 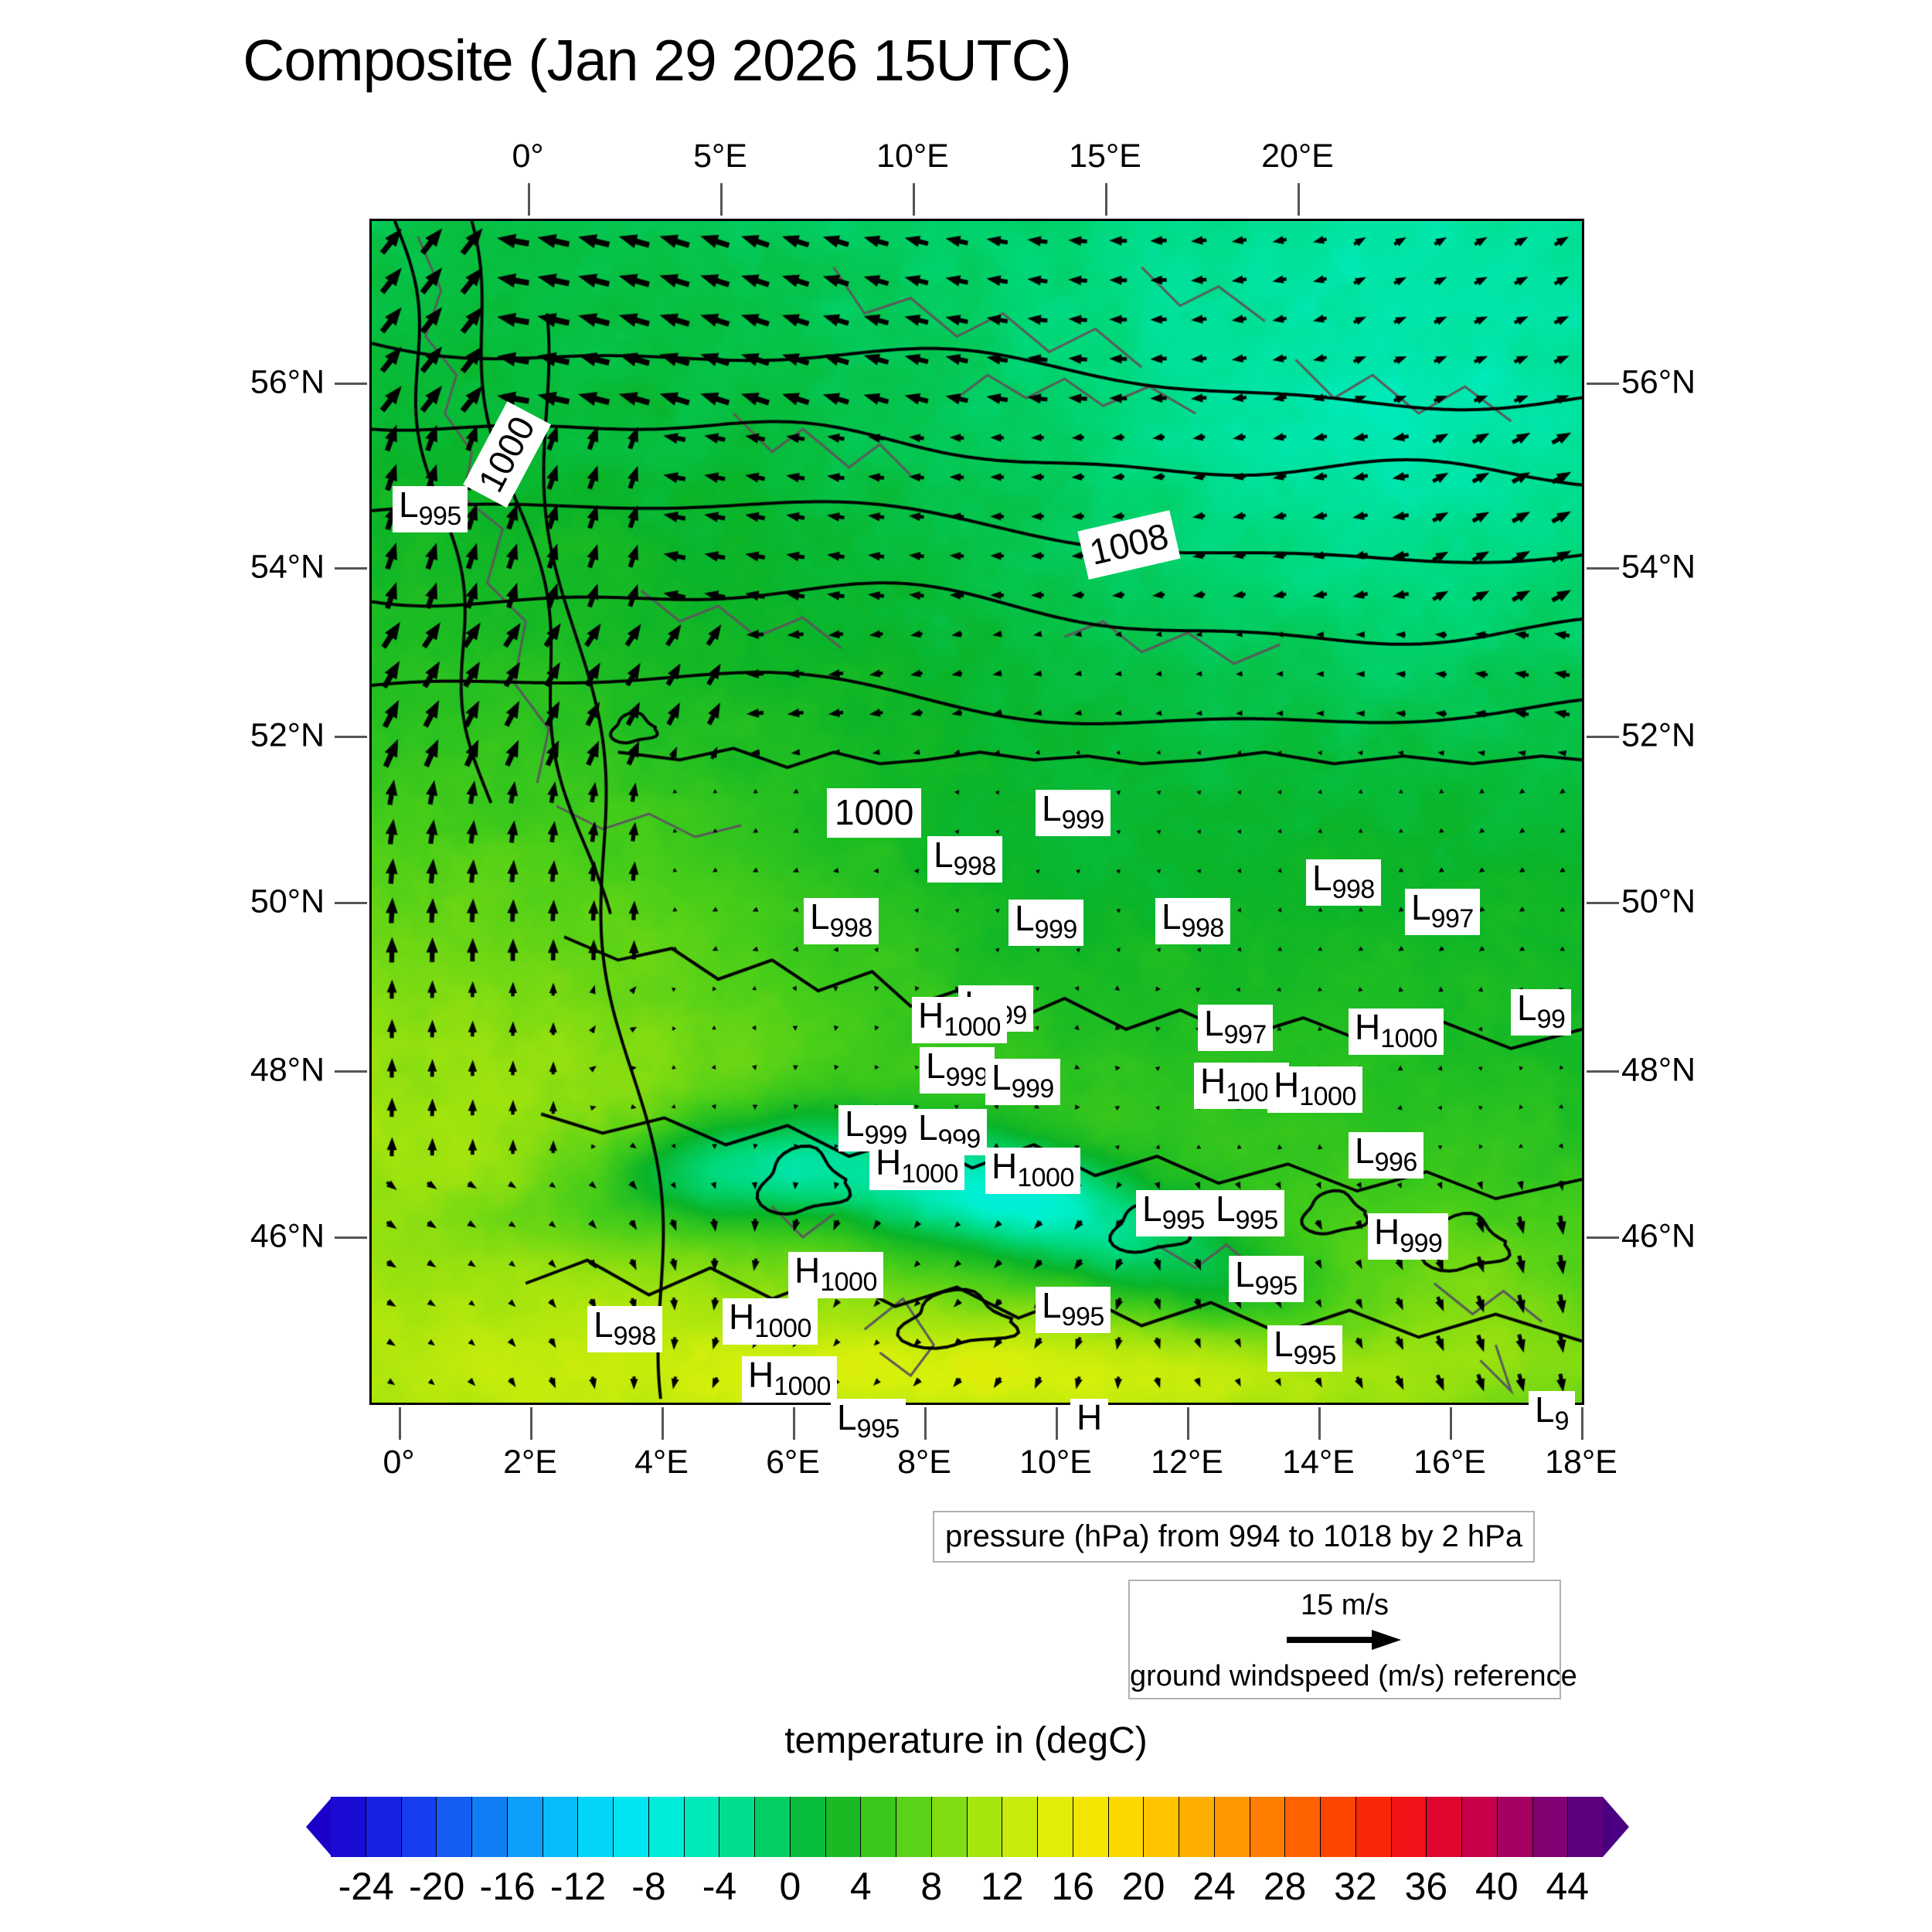 I want to click on axis-label-left: 46°N, so click(x=287, y=1236).